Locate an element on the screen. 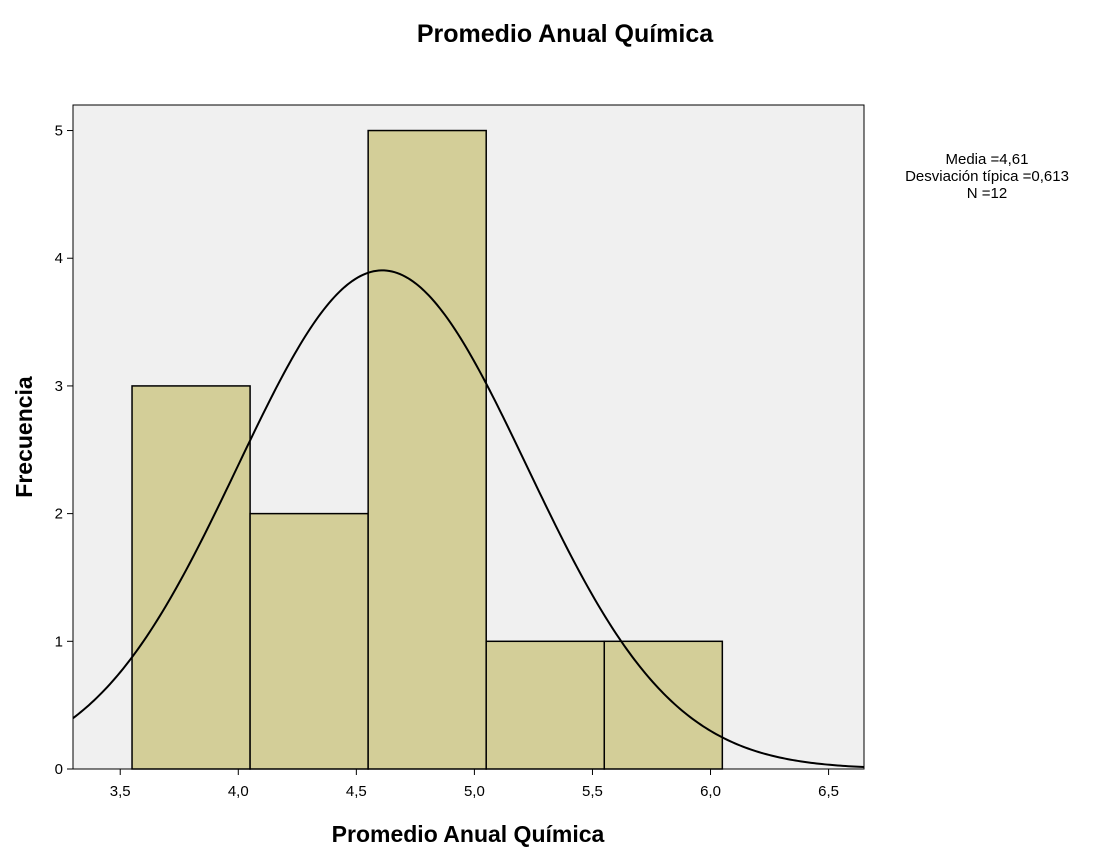 This screenshot has height=851, width=1118. y-tick-label: 0 is located at coordinates (59, 769).